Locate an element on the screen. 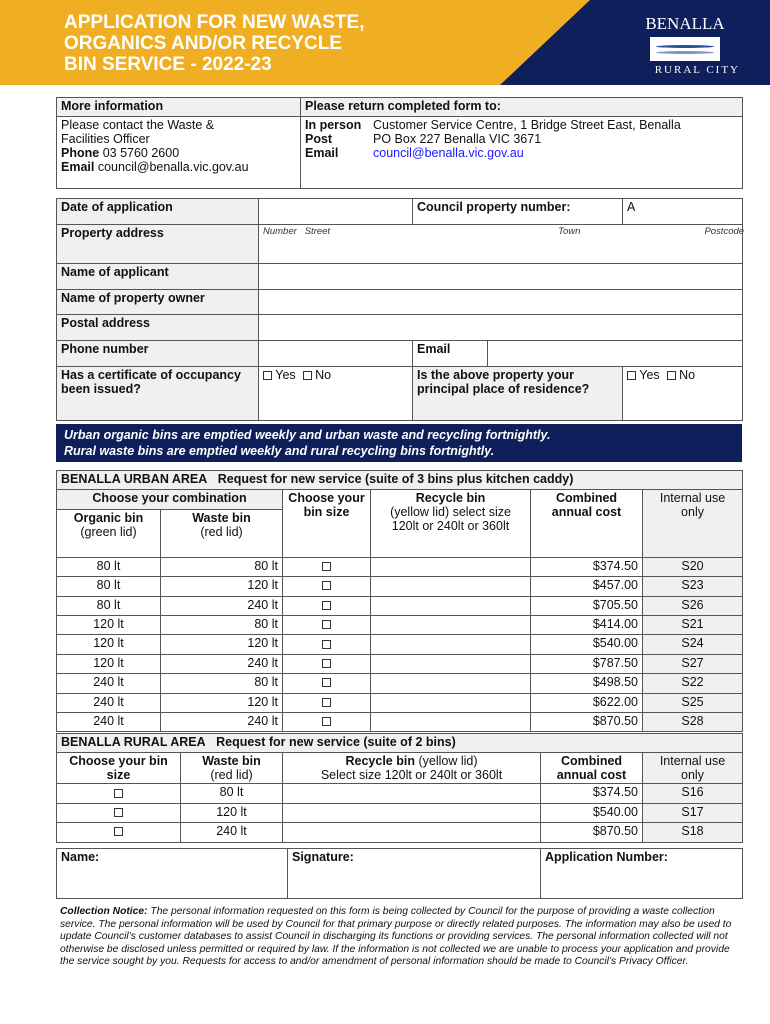 Image resolution: width=770 pixels, height=1024 pixels. return-heading: Please return completed form to: is located at coordinates (521, 107).